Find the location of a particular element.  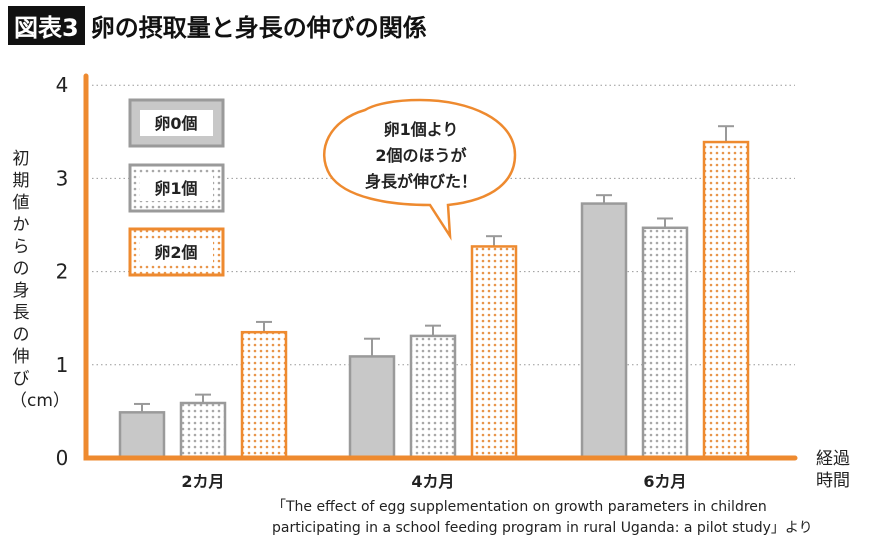

y-tick-label: 3 is located at coordinates (62, 178).